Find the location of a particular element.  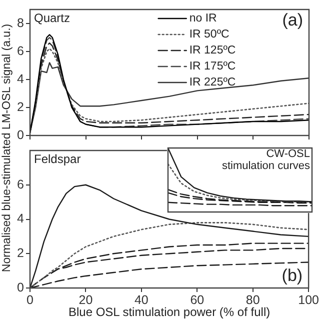

x-tick-label: 40 is located at coordinates (141, 299).